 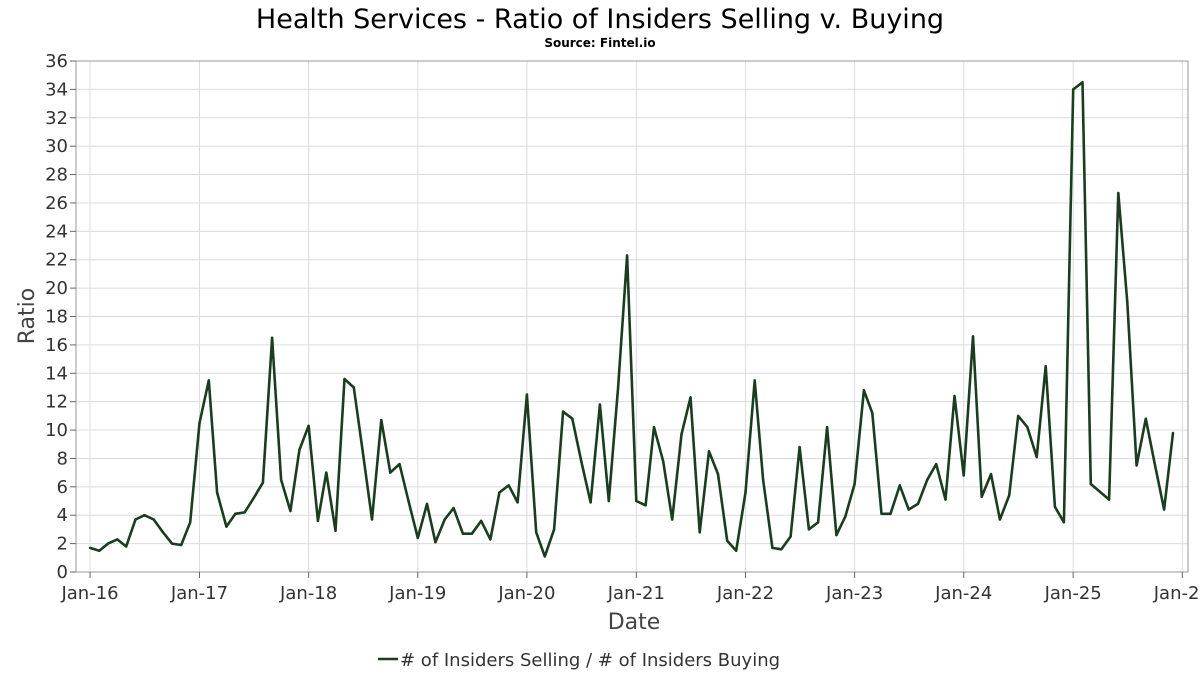 What do you see at coordinates (56, 203) in the screenshot?
I see `y-tick-label: 26` at bounding box center [56, 203].